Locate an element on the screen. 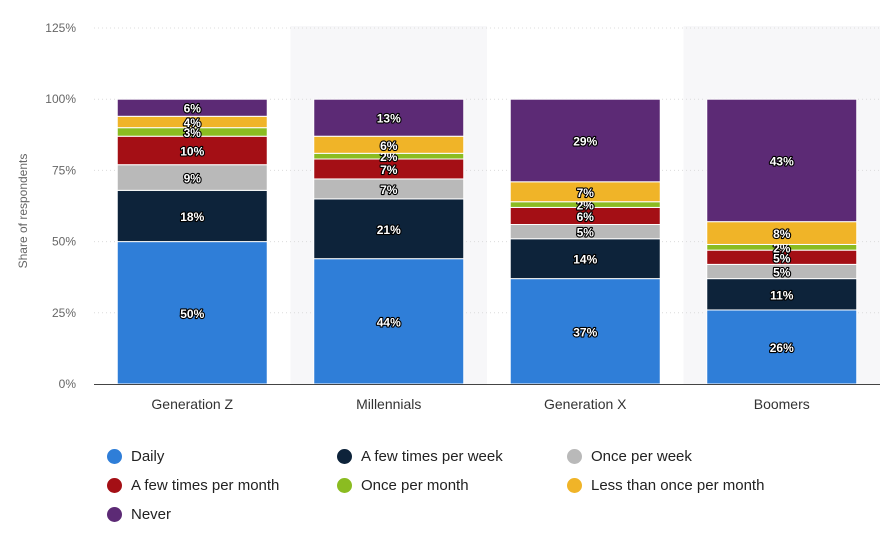 The height and width of the screenshot is (537, 890). legend-label: A few times per month is located at coordinates (205, 485).